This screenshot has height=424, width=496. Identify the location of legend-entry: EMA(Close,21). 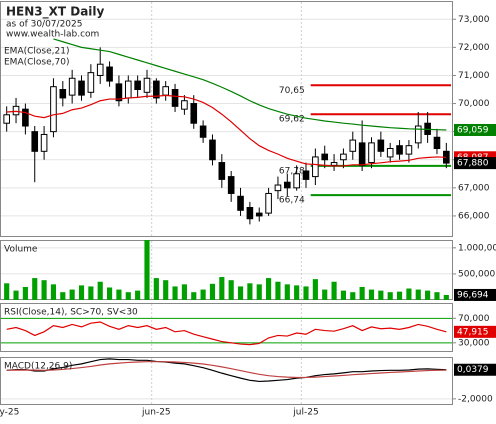
(36, 52).